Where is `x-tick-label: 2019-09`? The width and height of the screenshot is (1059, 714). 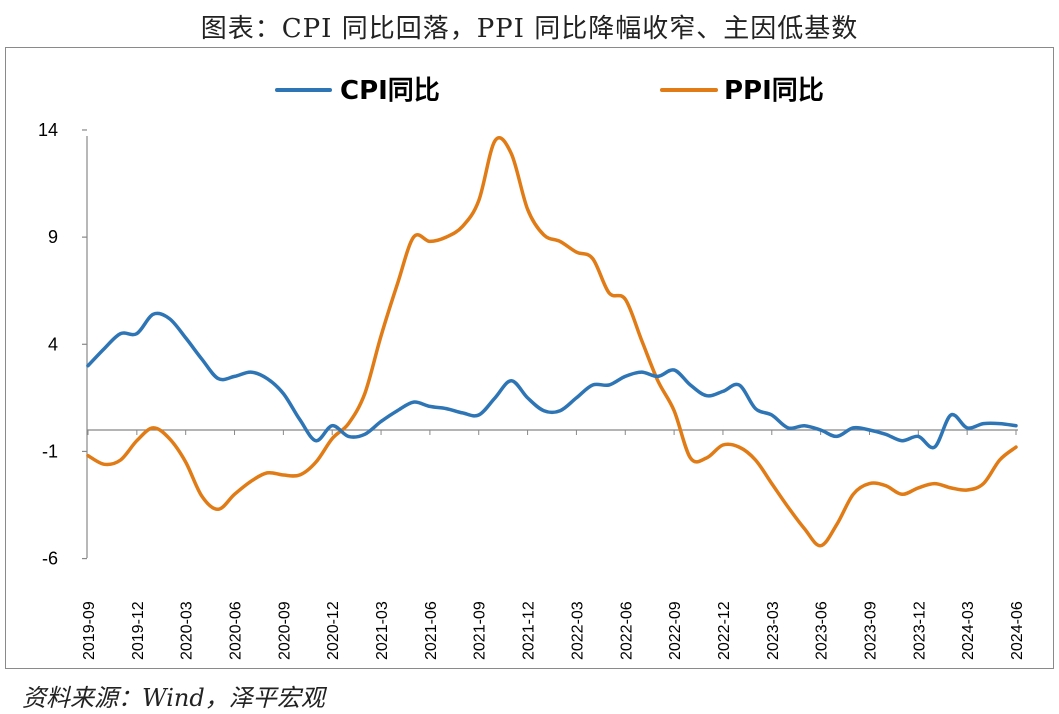
x-tick-label: 2019-09 is located at coordinates (89, 630).